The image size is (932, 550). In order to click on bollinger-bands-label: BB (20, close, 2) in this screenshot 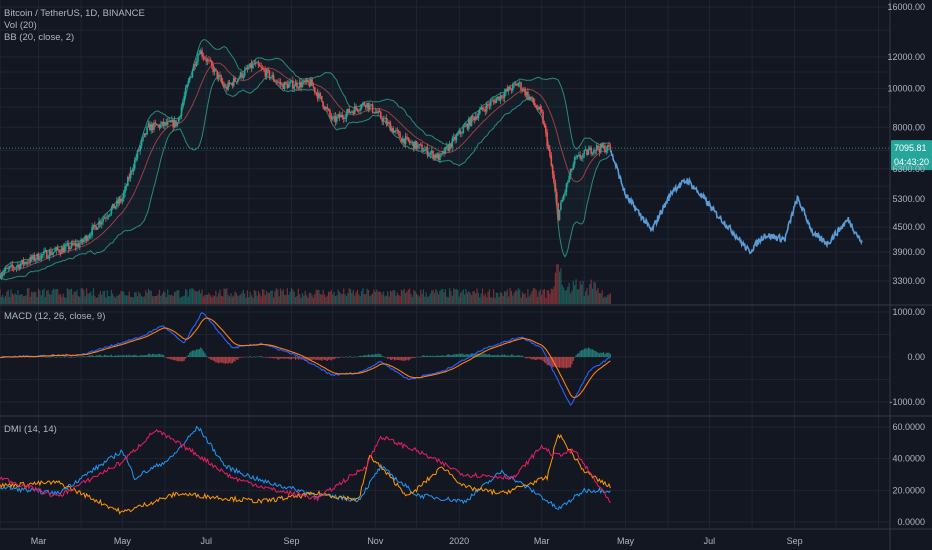, I will do `click(39, 37)`.